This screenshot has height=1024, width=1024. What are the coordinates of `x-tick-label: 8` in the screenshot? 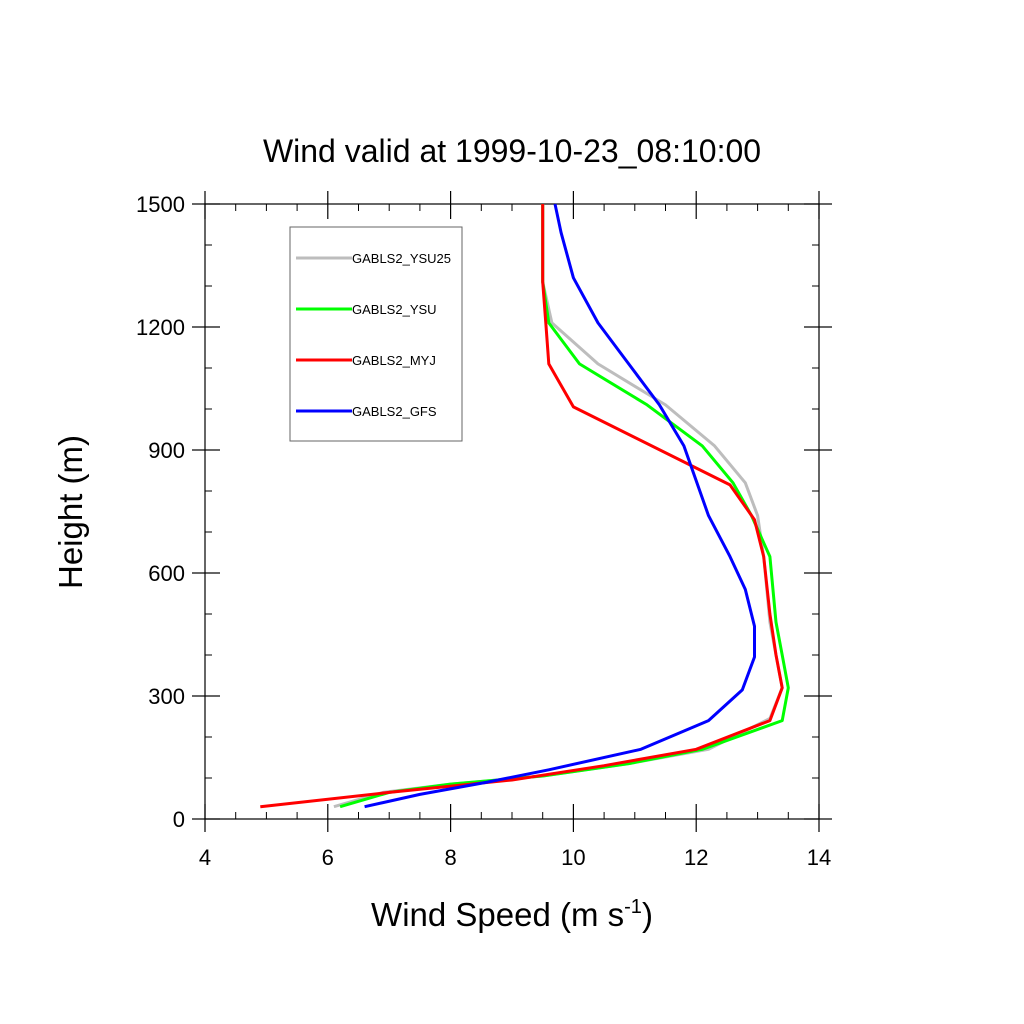 It's located at (450, 857).